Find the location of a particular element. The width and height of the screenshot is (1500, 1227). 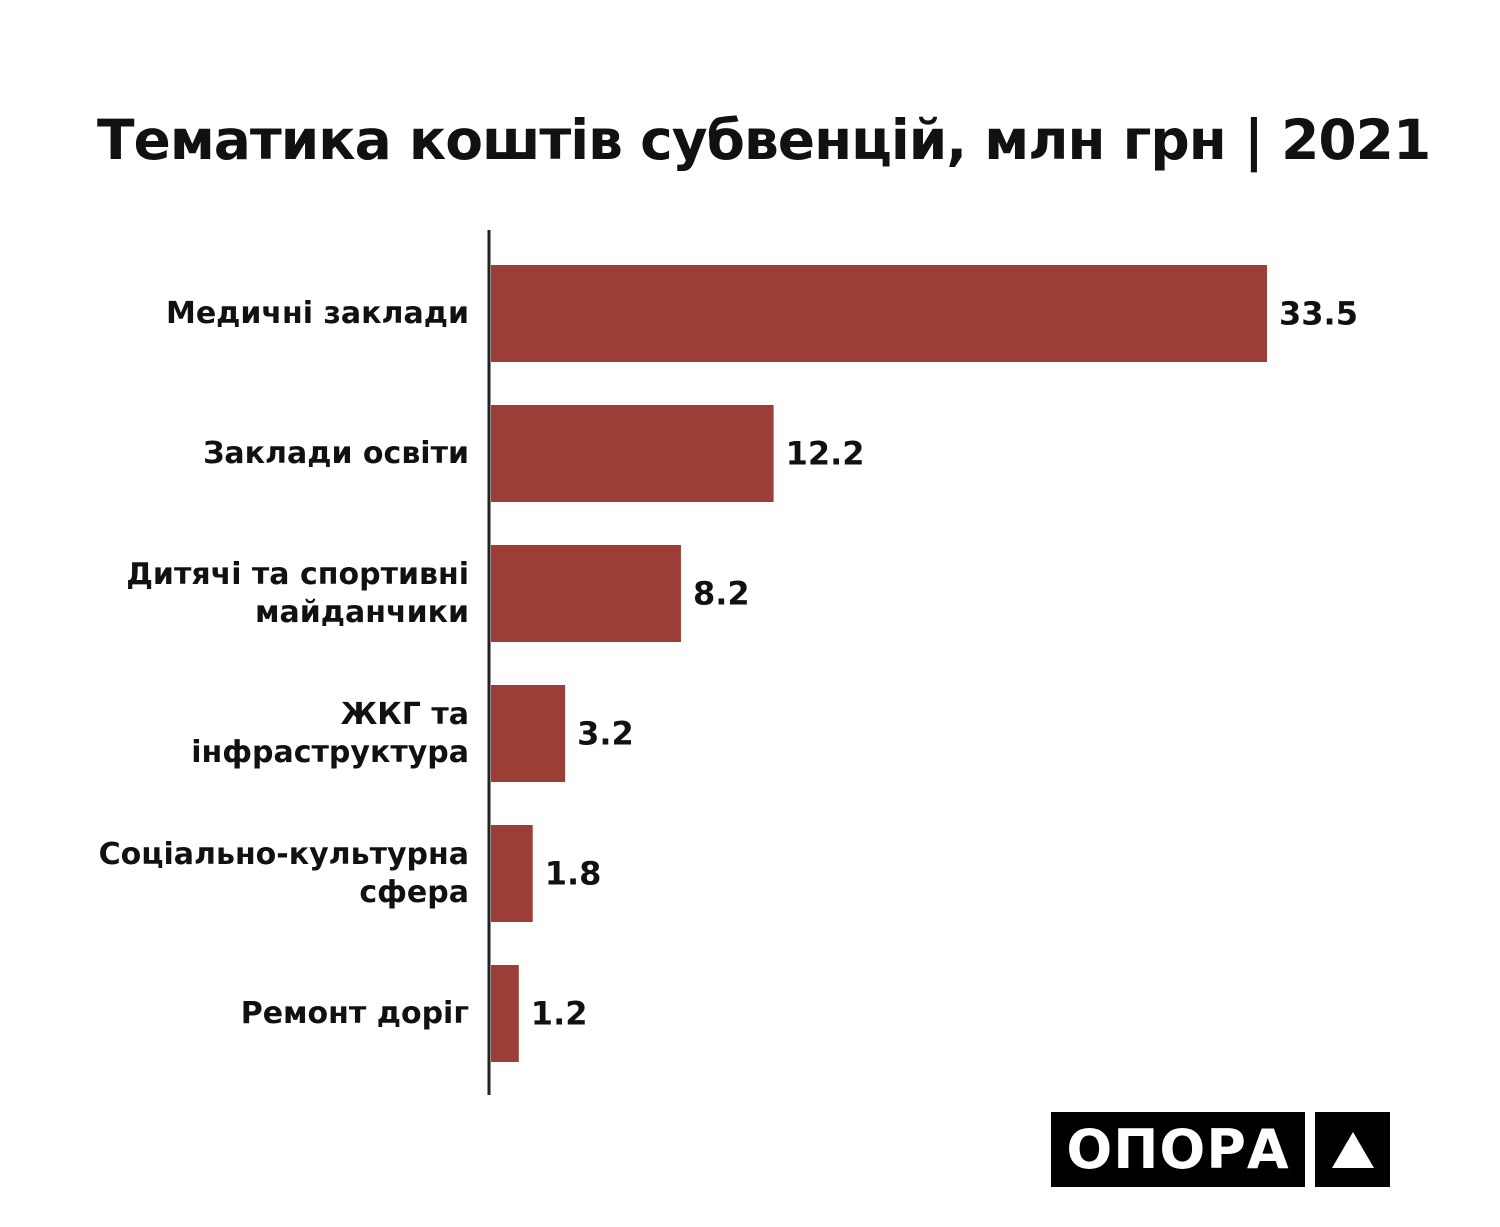

value-label-2: 8.2 is located at coordinates (721, 594).